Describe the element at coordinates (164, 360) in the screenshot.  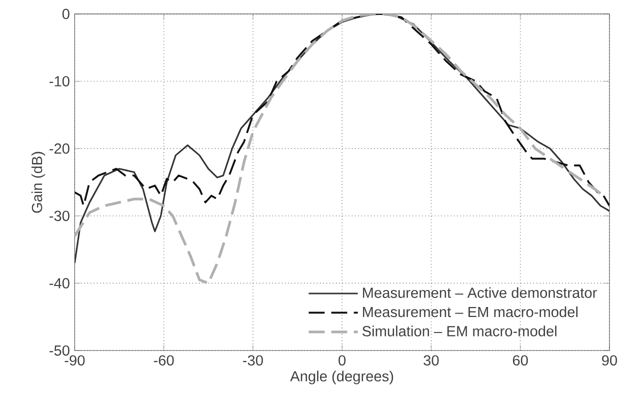
I see `x-tick-label: -60` at that location.